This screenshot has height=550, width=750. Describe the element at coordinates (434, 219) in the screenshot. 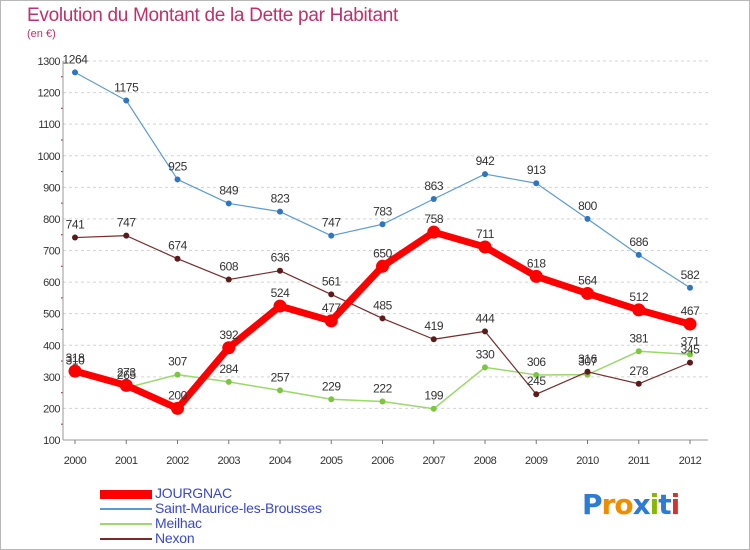

I see `data-label: 758` at that location.